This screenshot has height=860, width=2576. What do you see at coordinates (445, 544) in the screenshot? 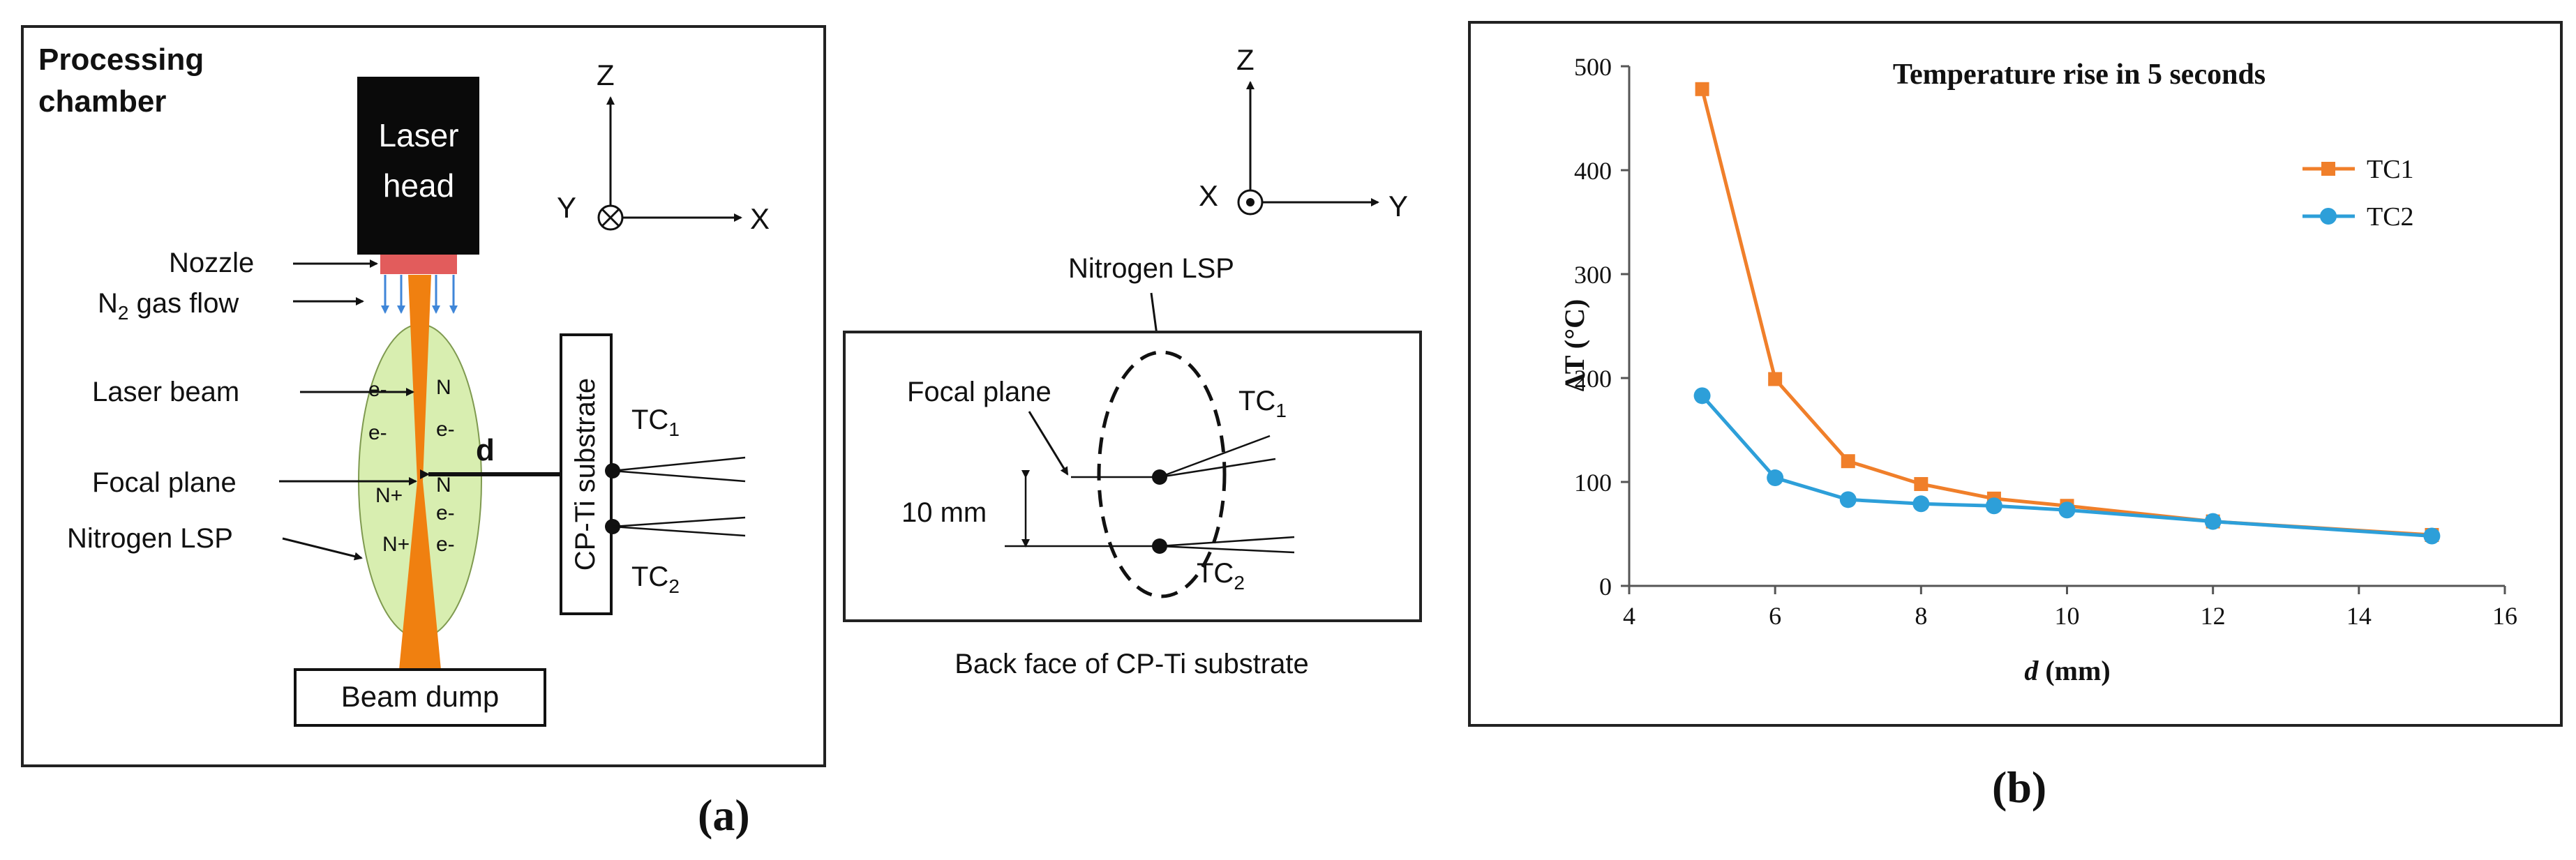
I see `species-9: e-` at bounding box center [445, 544].